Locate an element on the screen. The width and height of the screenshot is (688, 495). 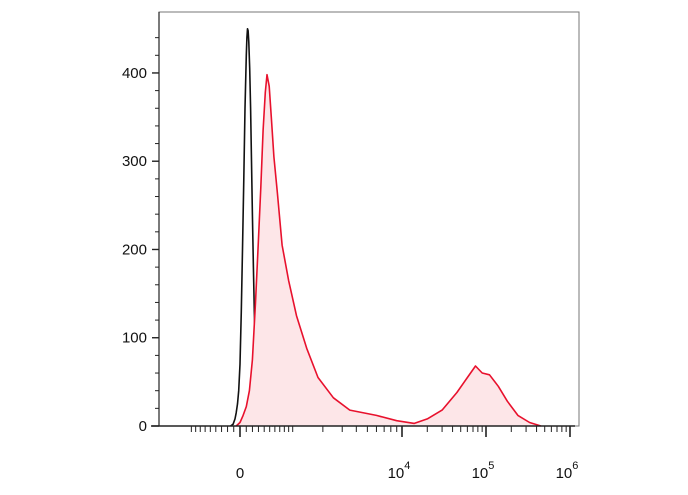
y-tick-label: 0 is located at coordinates (143, 426).